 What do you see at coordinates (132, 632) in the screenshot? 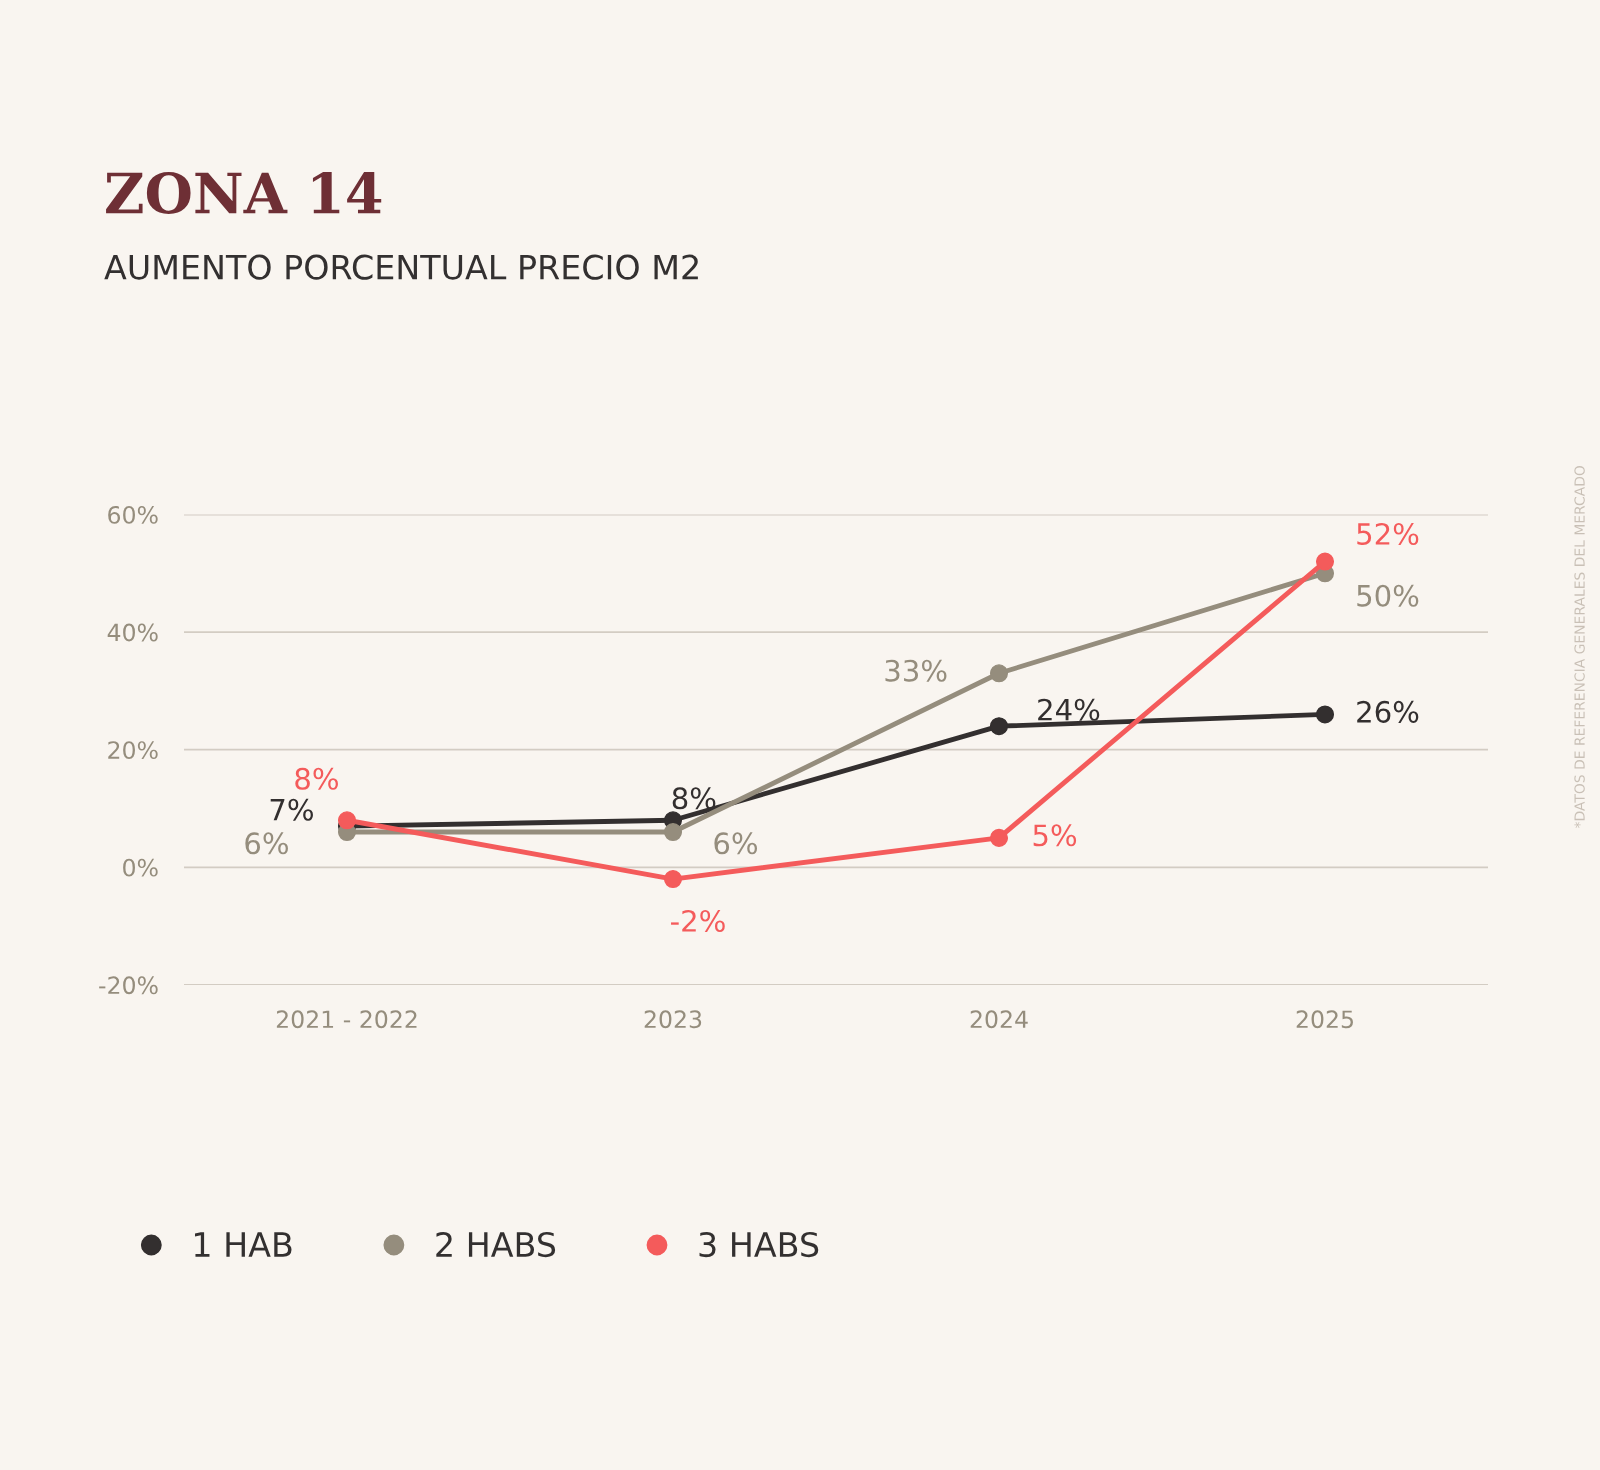
I see `y-tick-label: 40%` at bounding box center [132, 632].